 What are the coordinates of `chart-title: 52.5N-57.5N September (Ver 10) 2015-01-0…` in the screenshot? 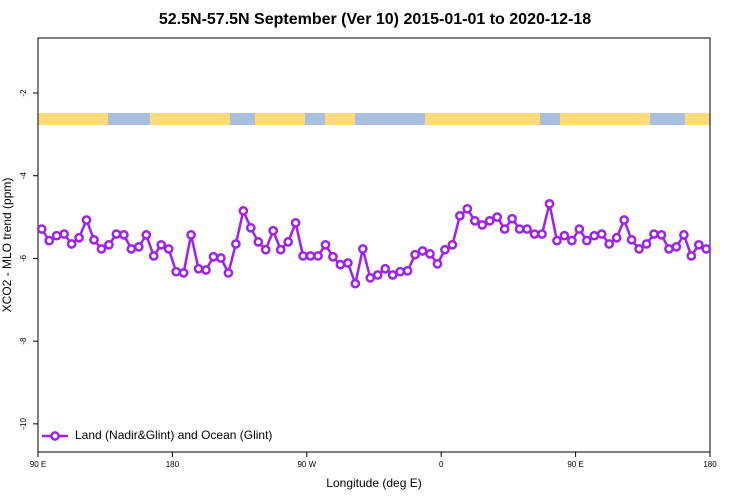 It's located at (375, 19).